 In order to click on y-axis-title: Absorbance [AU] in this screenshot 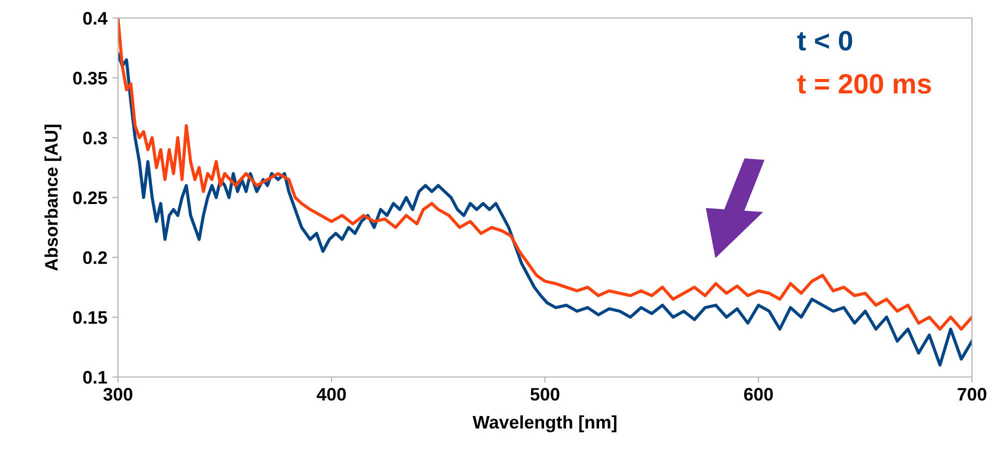, I will do `click(53, 197)`.